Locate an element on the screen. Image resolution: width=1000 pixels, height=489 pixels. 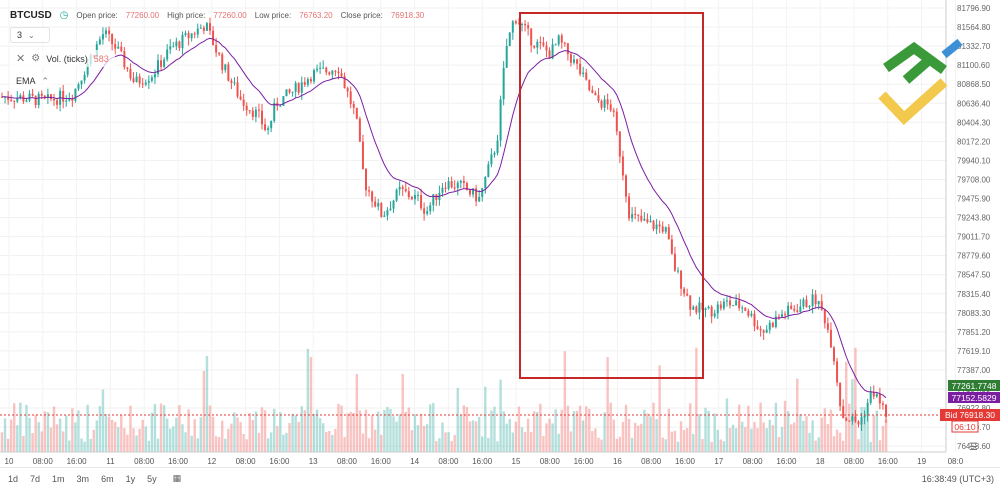
timeframe-1y: 1y is located at coordinates (130, 478).